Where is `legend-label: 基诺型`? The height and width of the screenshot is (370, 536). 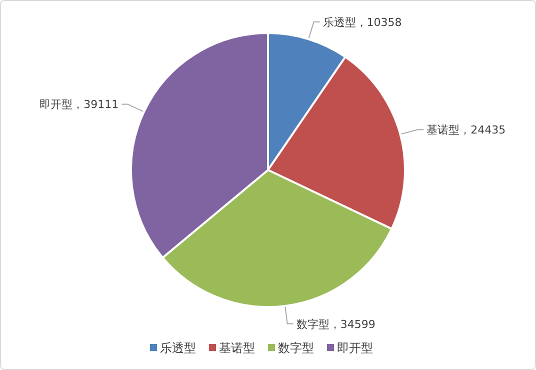 legend-label: 基诺型 is located at coordinates (237, 348).